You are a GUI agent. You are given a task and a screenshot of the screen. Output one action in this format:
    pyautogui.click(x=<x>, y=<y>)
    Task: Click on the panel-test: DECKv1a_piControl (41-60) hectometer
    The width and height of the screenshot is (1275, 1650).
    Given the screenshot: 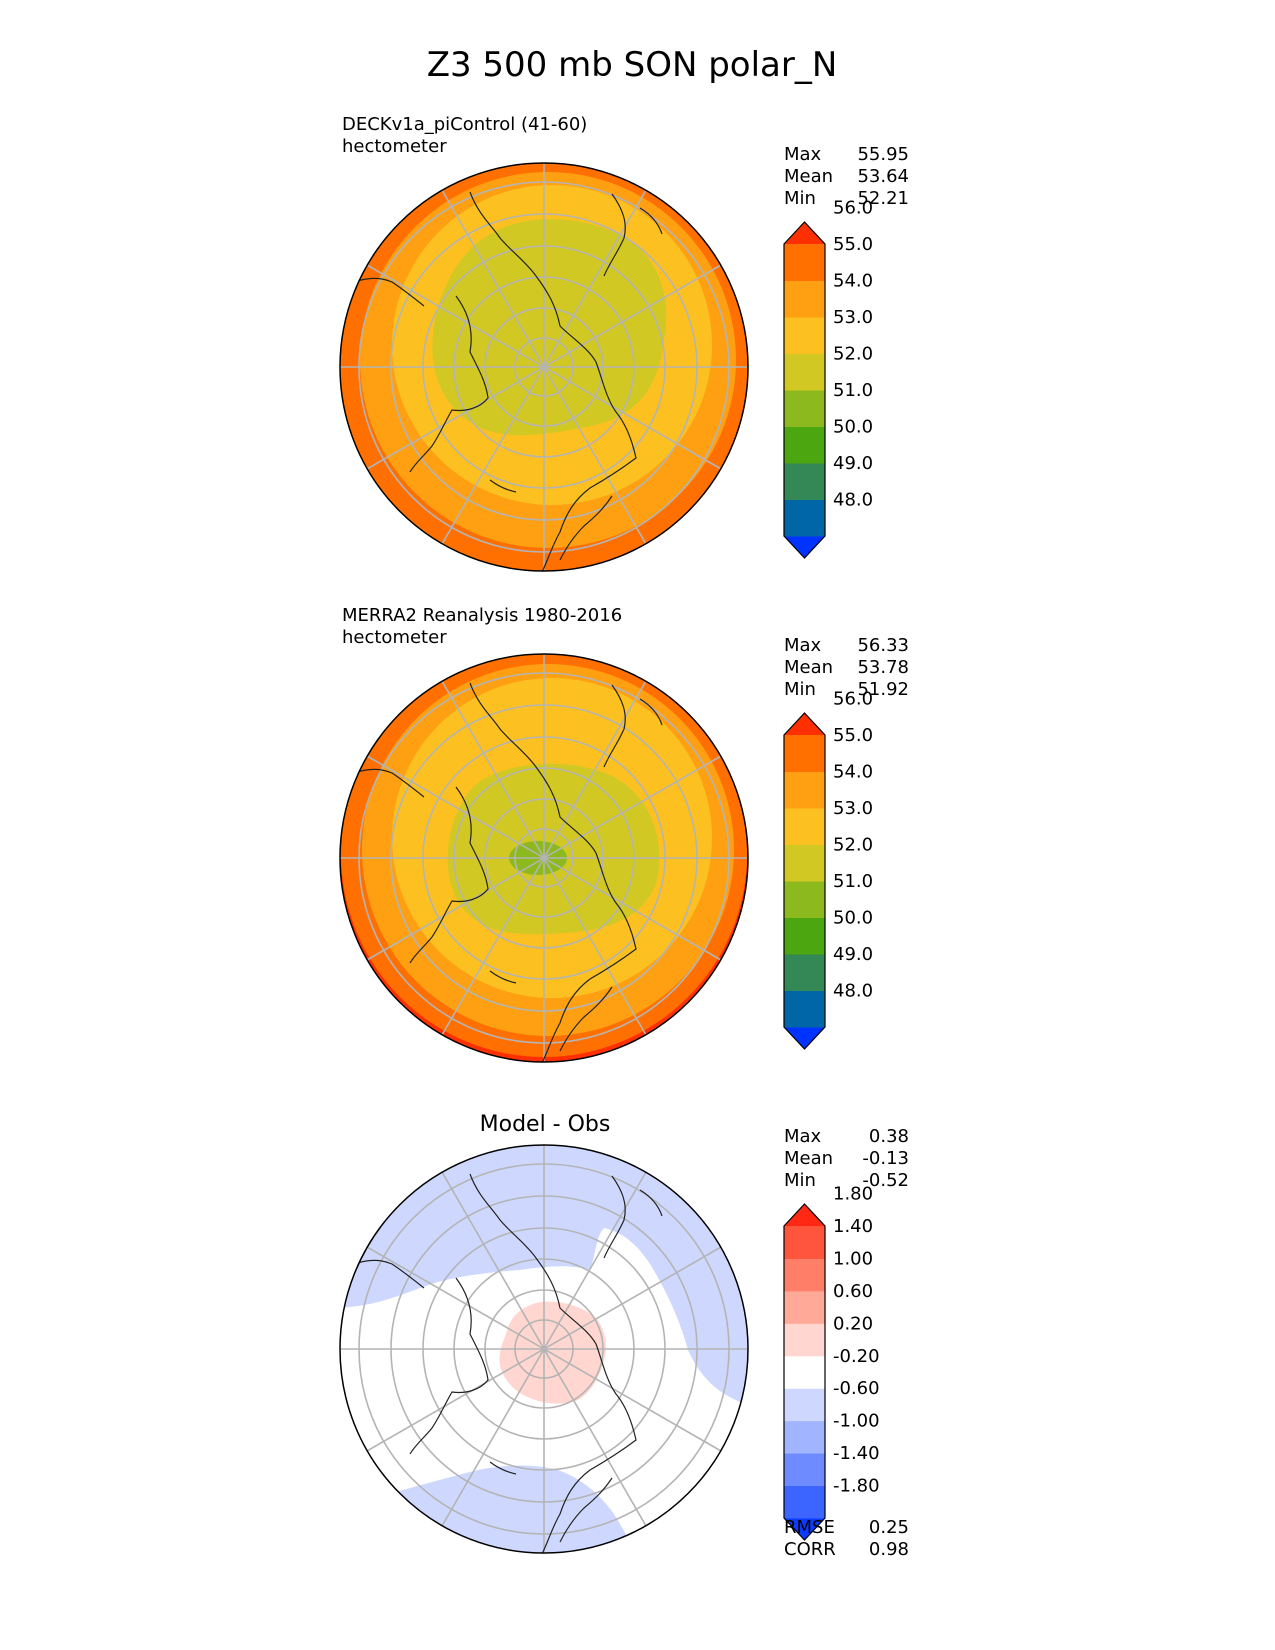 What is the action you would take?
    pyautogui.click(x=624, y=343)
    